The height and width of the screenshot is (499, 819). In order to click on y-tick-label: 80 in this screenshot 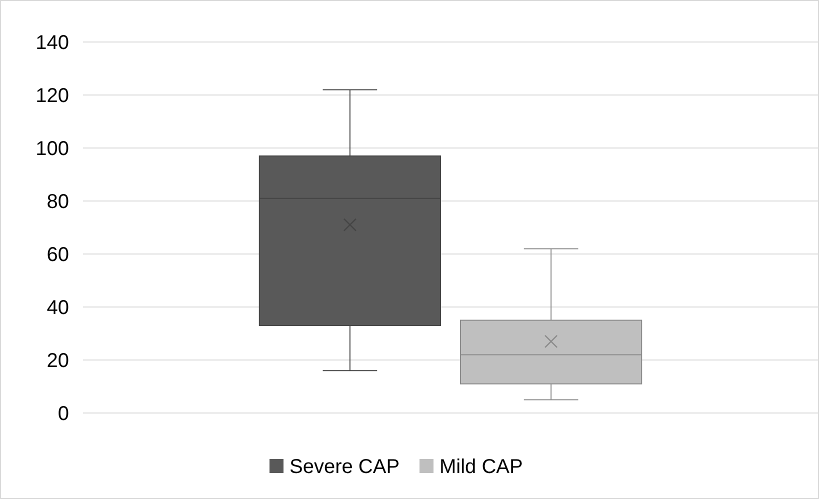, I will do `click(57, 202)`.